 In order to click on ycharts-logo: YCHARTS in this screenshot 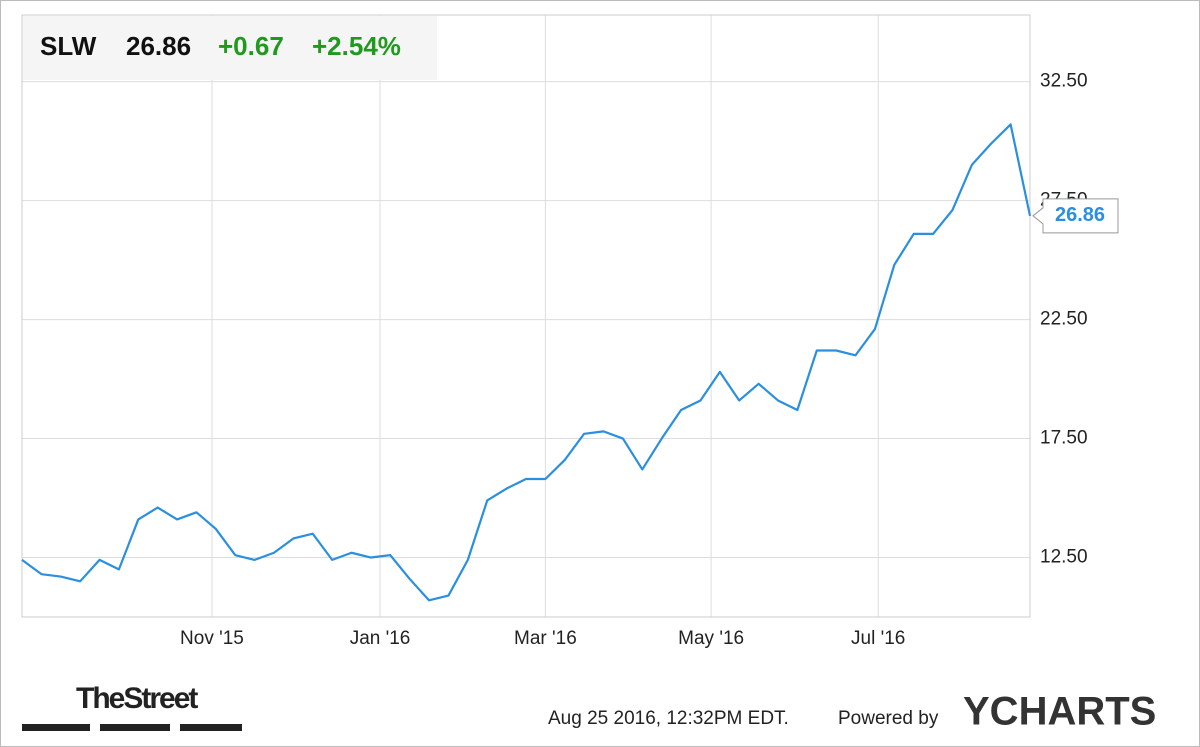, I will do `click(1059, 712)`.